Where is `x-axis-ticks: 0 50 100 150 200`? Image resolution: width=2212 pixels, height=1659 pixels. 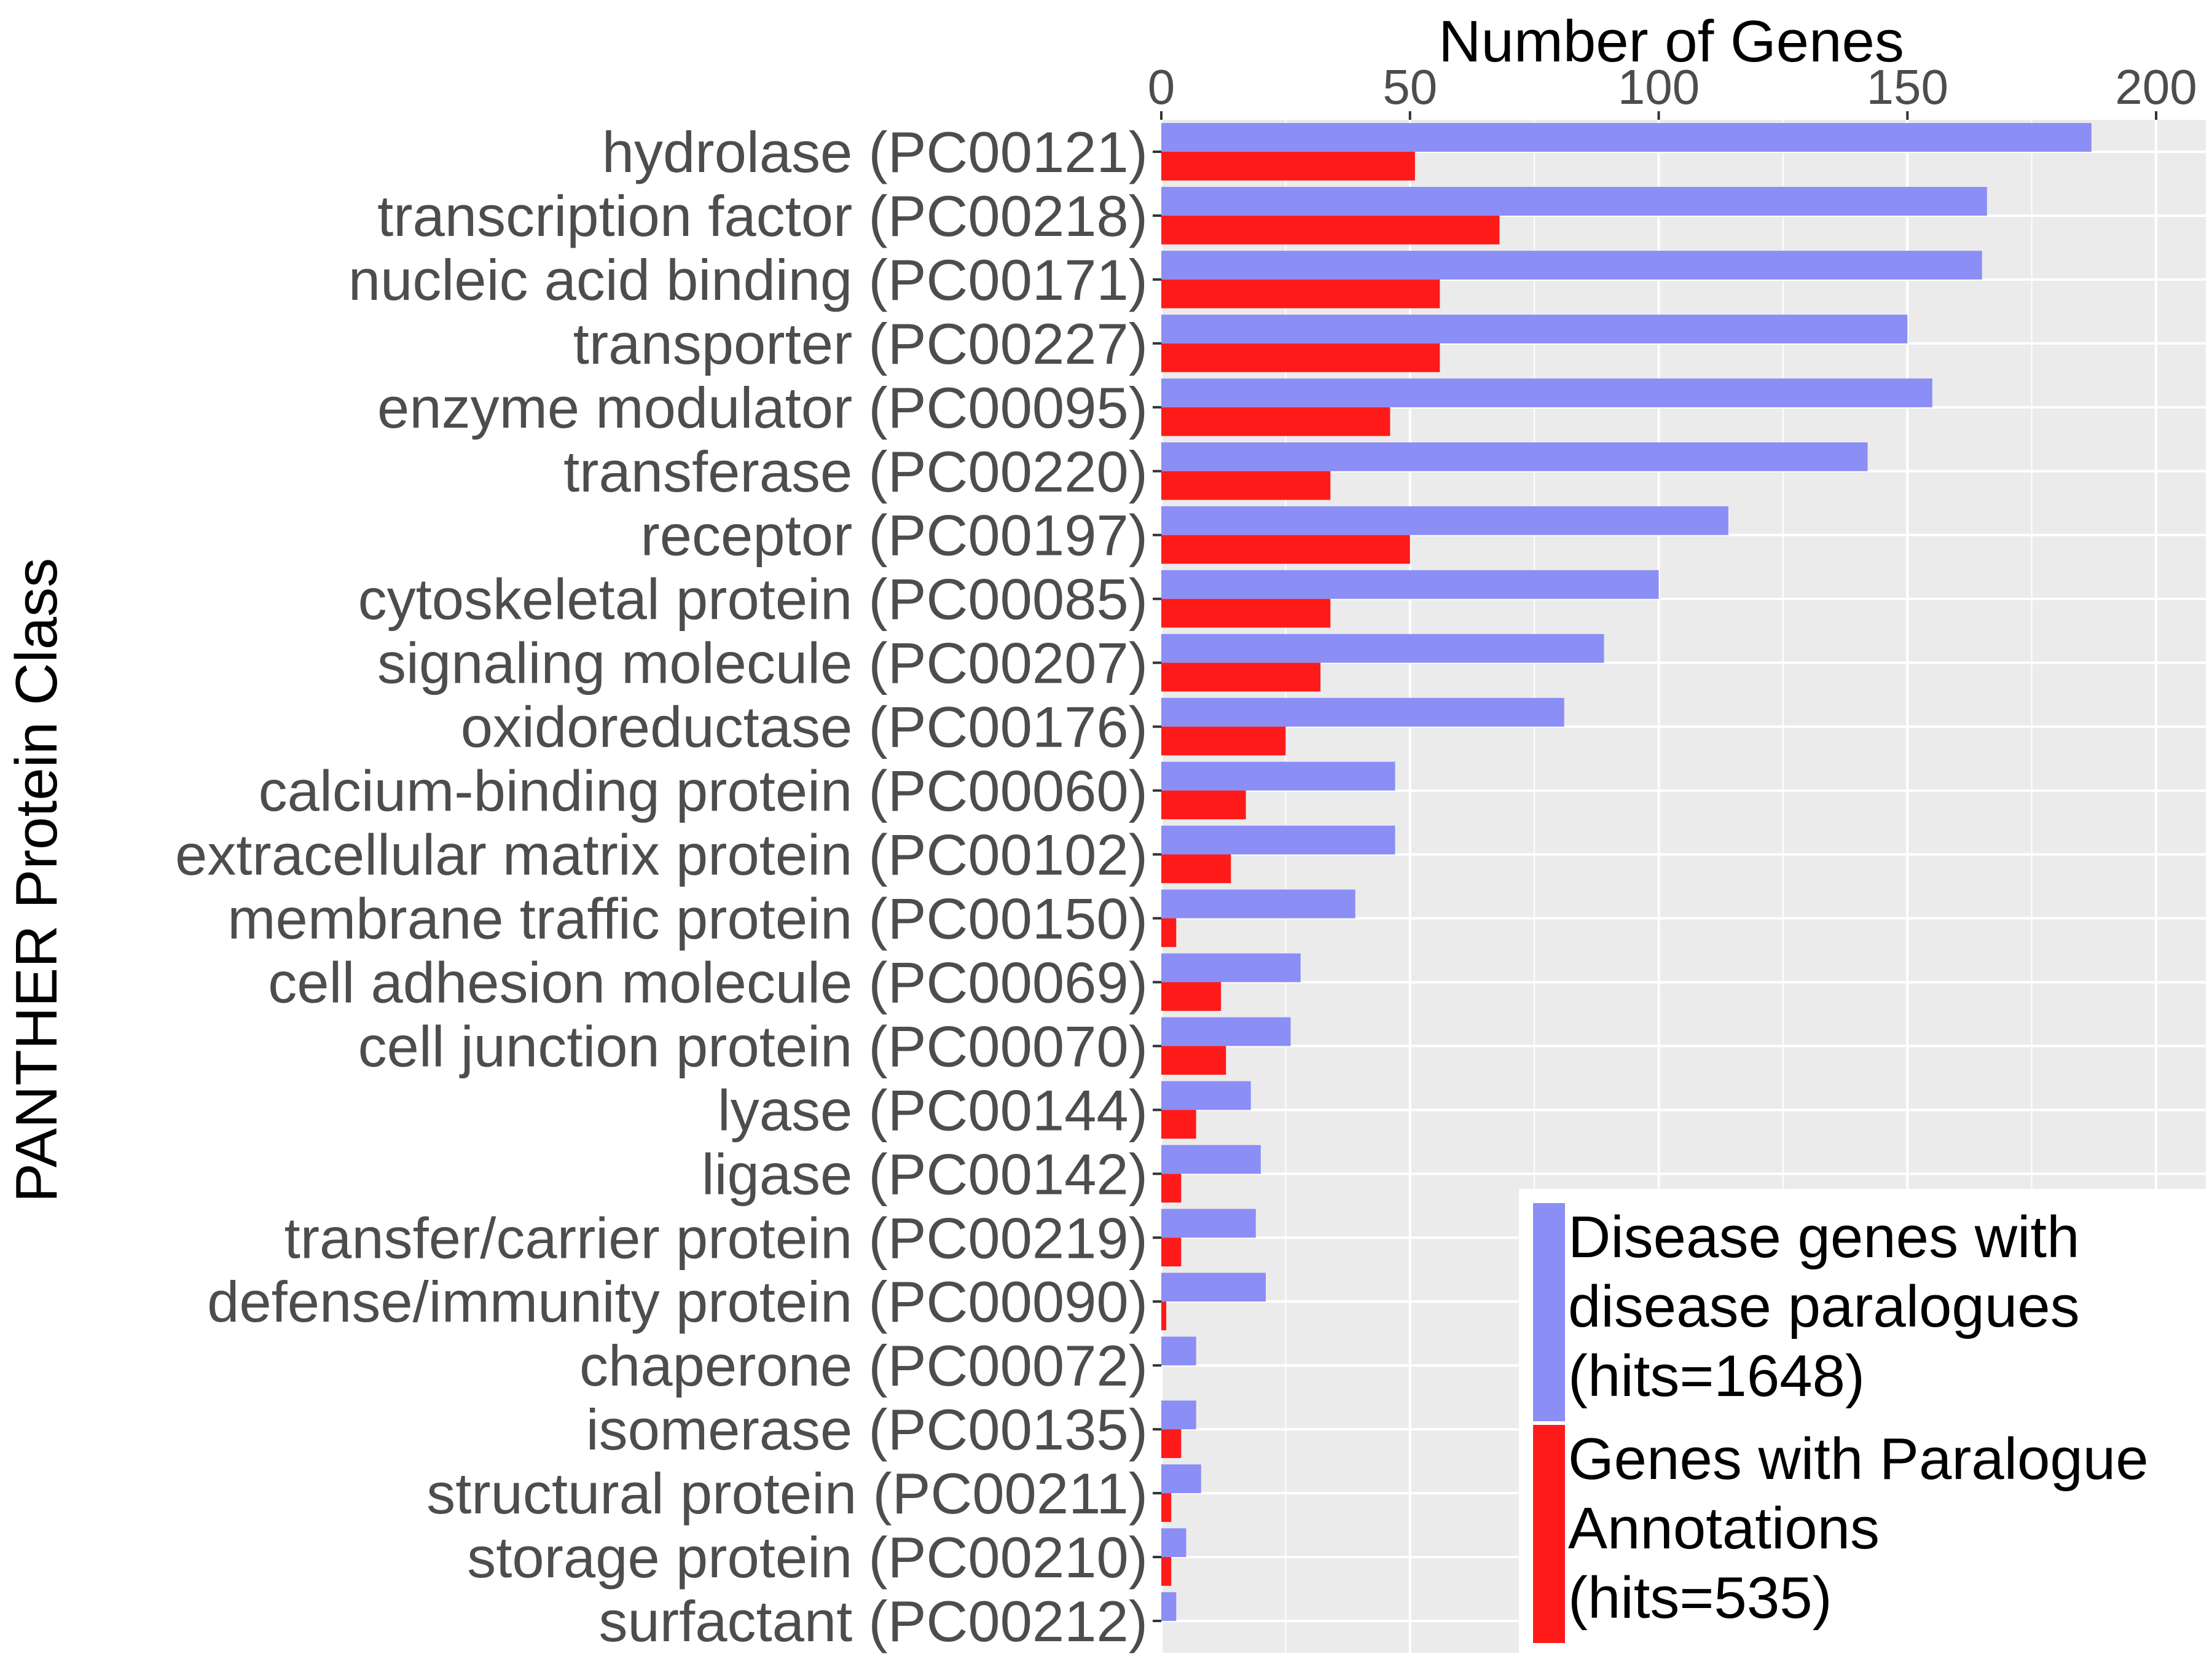 x-axis-ticks: 0 50 100 150 200 is located at coordinates (1672, 90).